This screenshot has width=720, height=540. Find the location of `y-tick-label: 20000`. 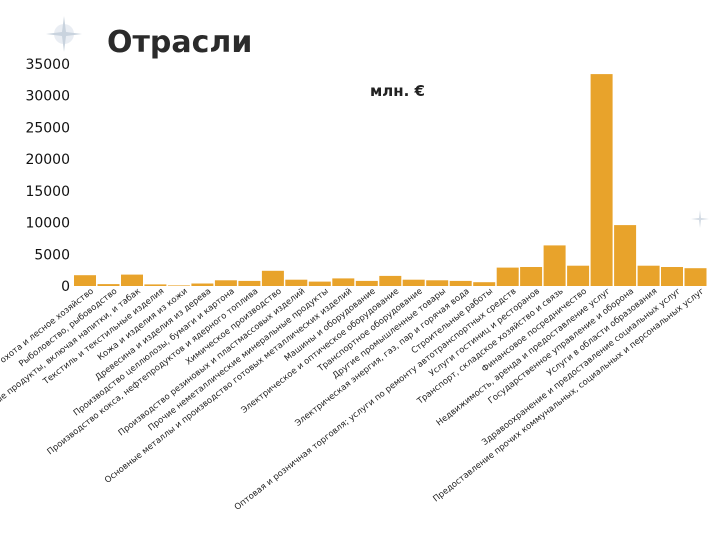

y-tick-label: 20000 is located at coordinates (47, 160).